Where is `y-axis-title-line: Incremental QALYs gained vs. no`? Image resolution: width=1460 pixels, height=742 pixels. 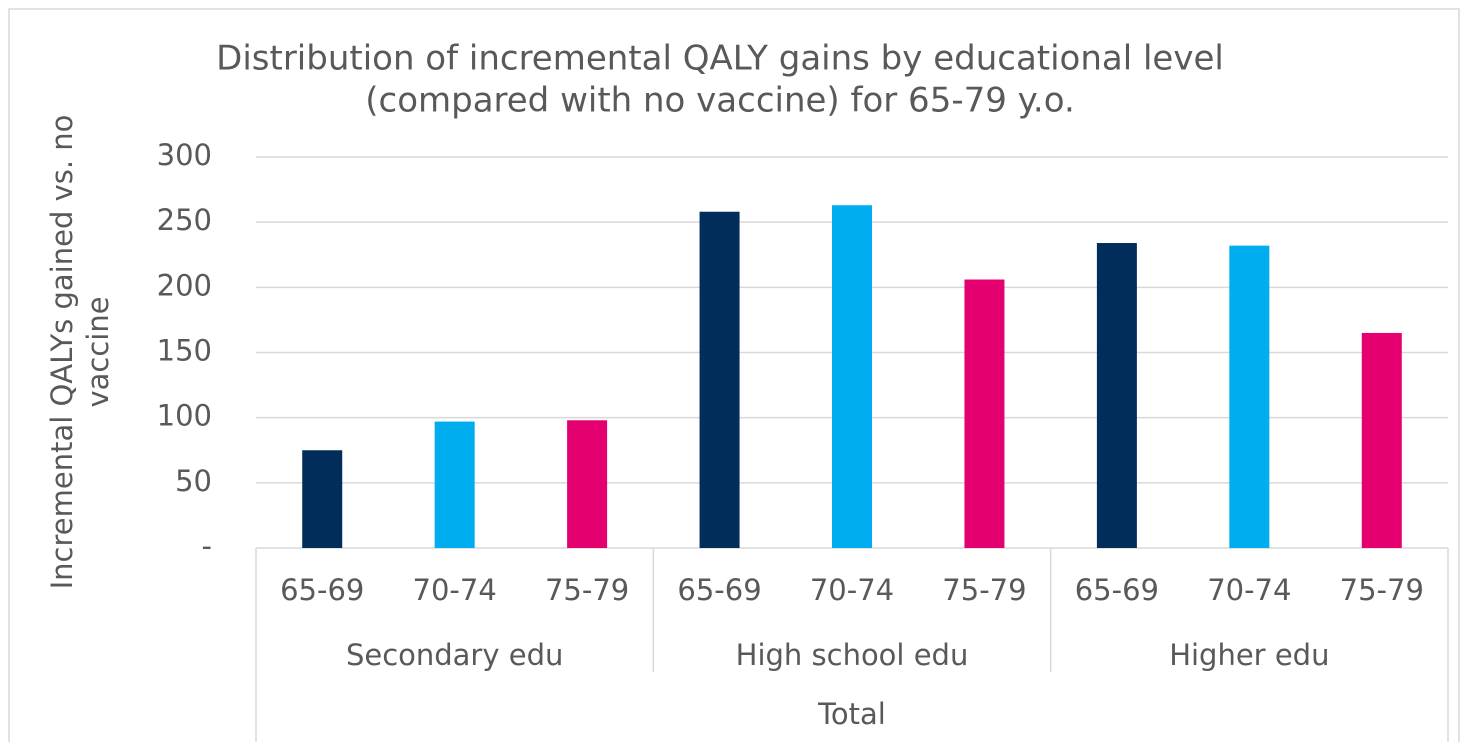
y-axis-title-line: Incremental QALYs gained vs. no is located at coordinates (62, 352).